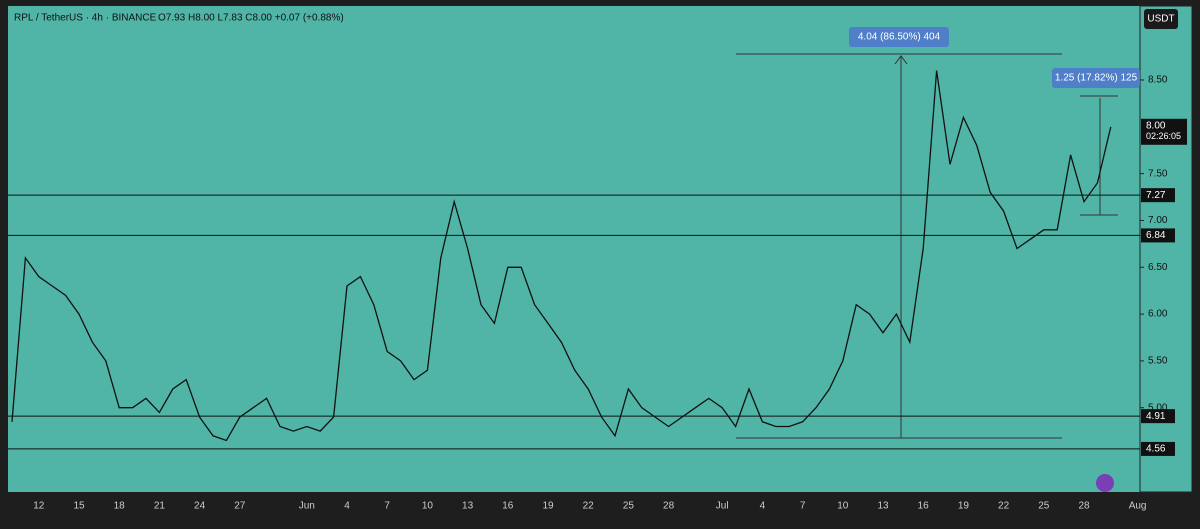  I want to click on price-box, so click(1164, 131).